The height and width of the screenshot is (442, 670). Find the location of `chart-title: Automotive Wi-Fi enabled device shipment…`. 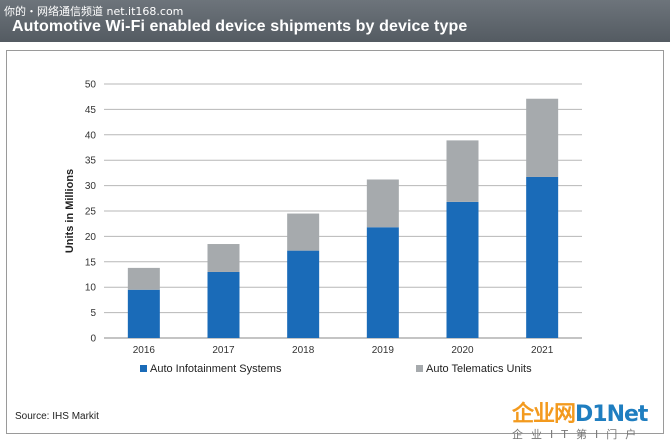

chart-title: Automotive Wi-Fi enabled device shipment… is located at coordinates (240, 26).